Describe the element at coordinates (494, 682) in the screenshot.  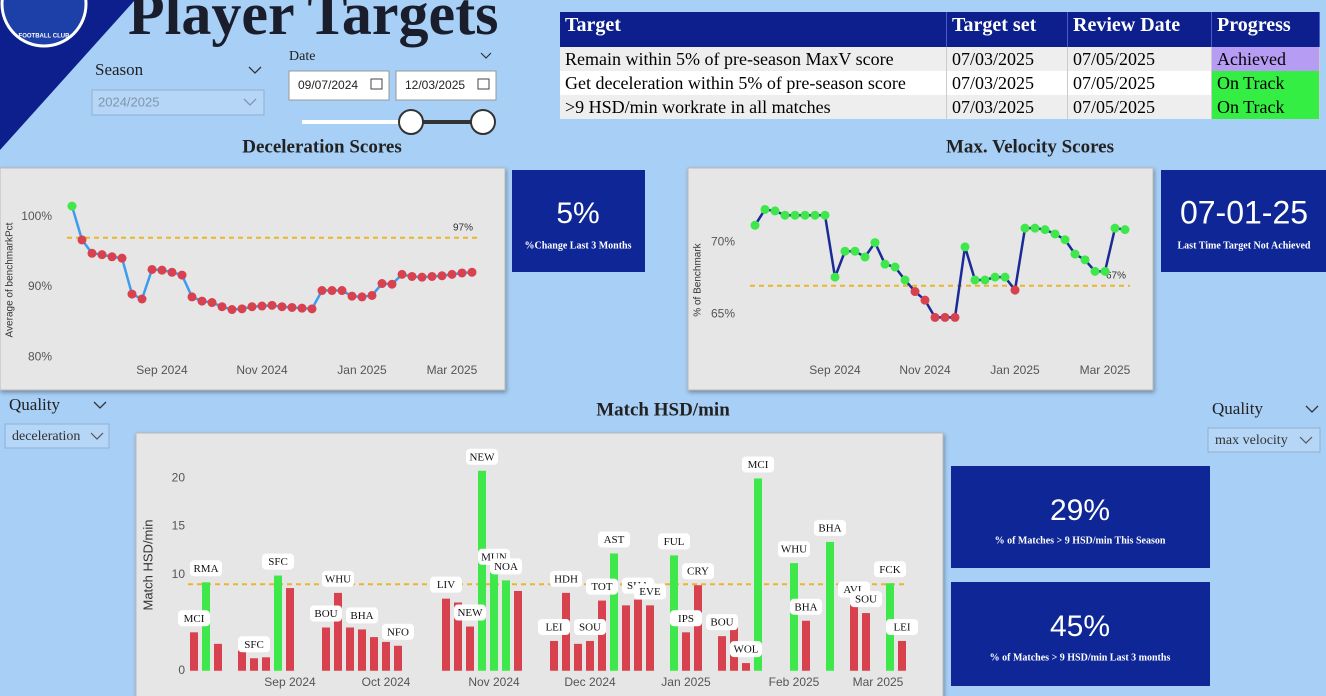
I see `x-tick-label: Nov 2024` at that location.